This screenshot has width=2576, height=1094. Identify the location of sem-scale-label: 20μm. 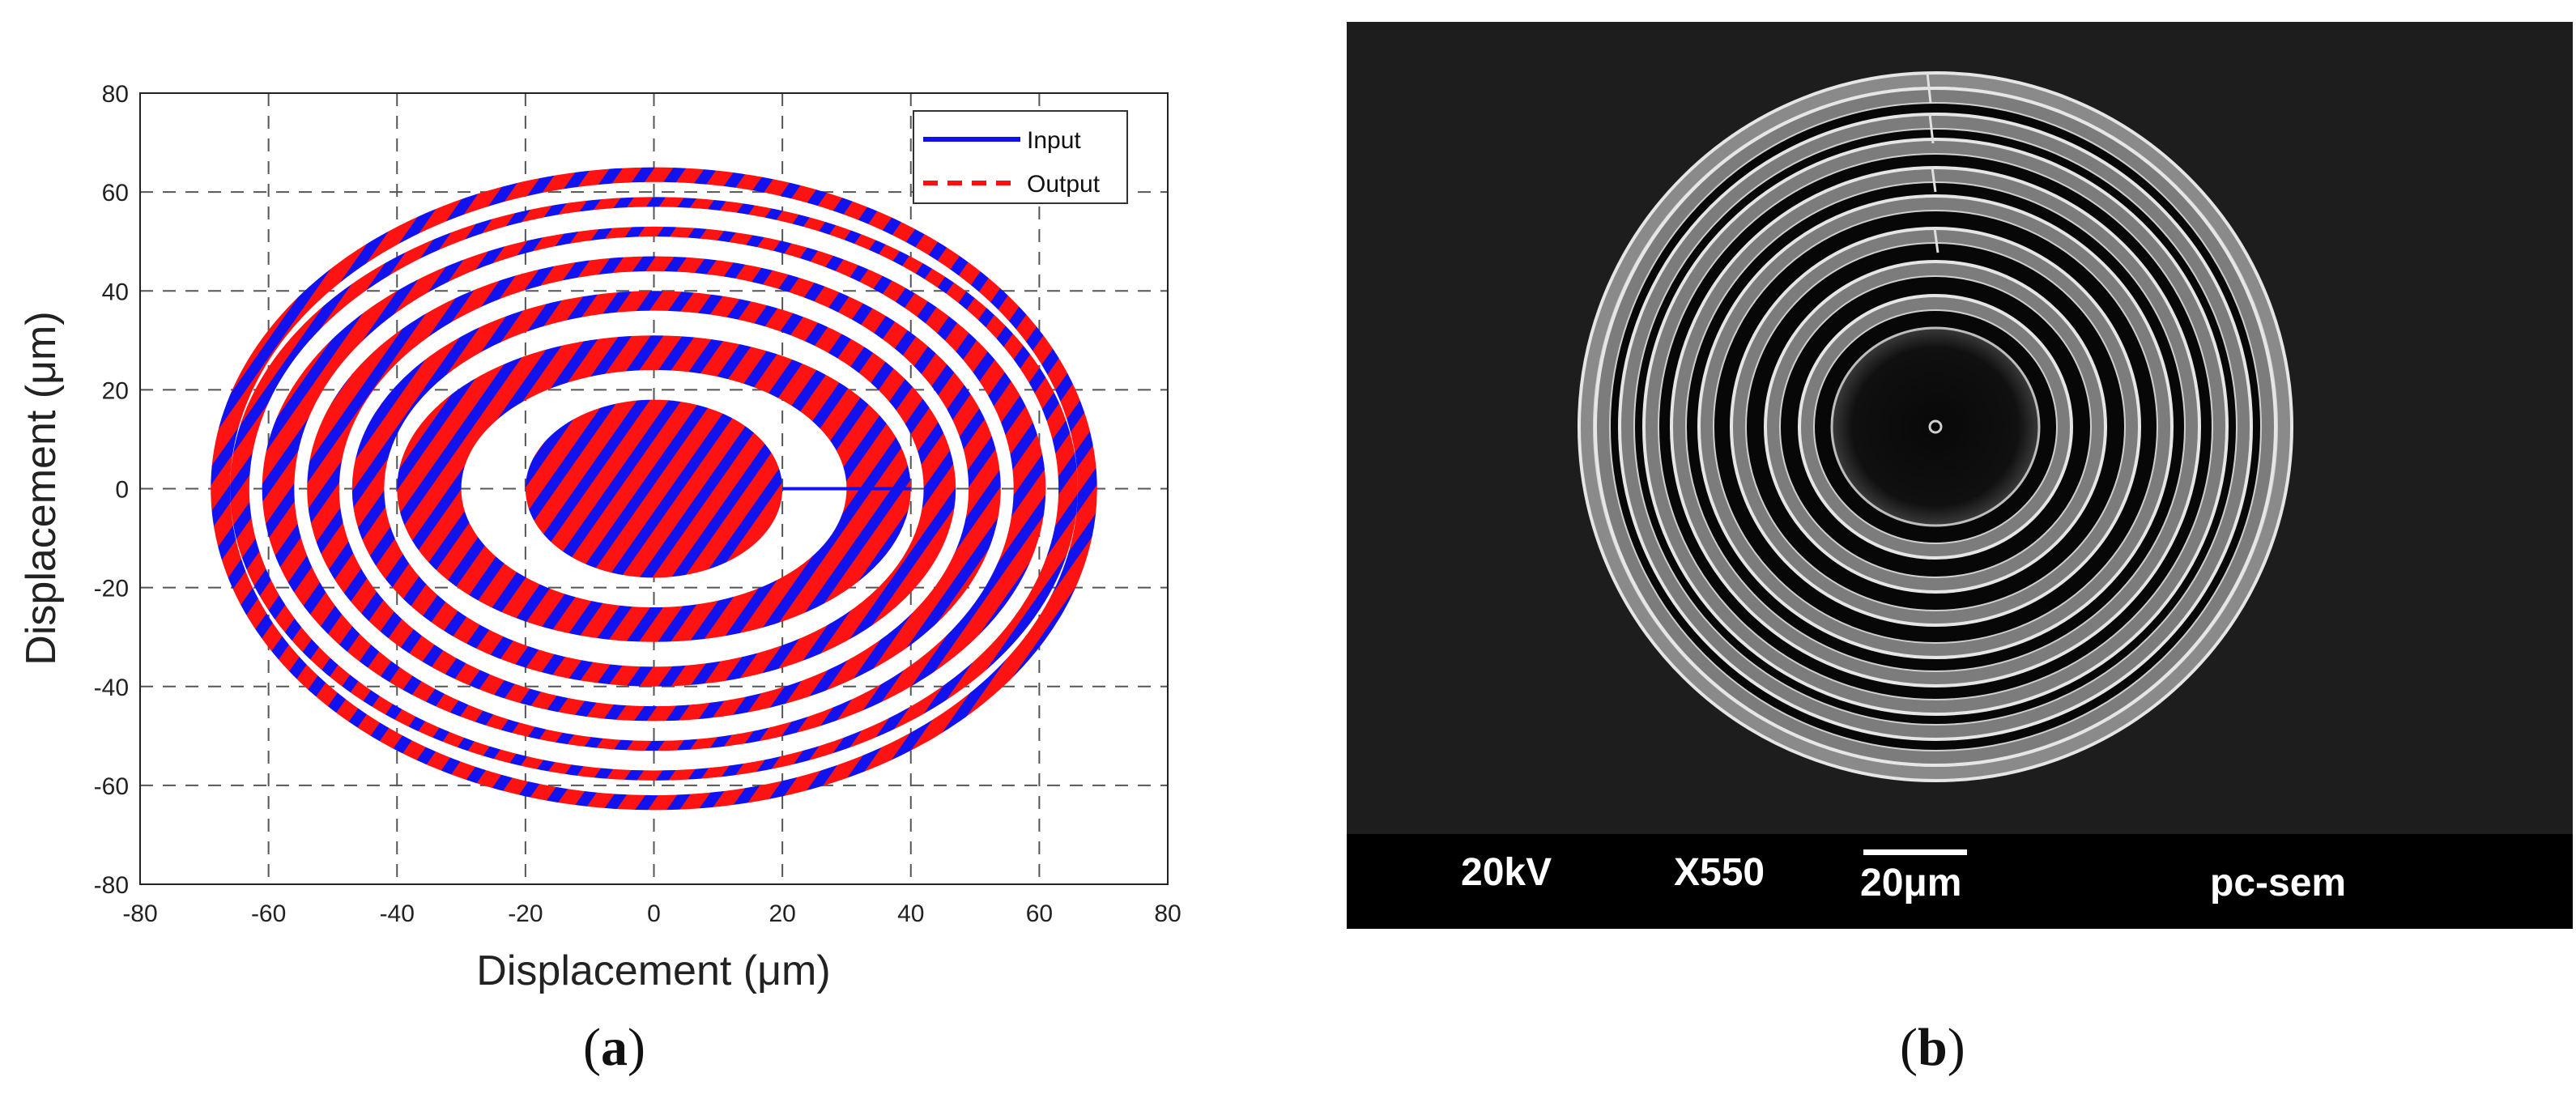
(1911, 883).